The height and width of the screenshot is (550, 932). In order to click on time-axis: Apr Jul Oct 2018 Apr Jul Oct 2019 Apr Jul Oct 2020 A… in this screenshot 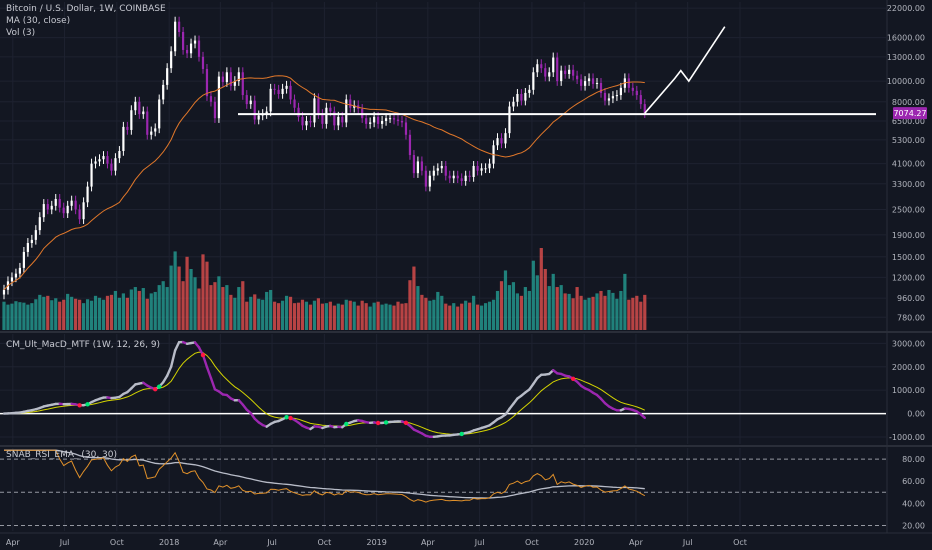, I will do `click(376, 542)`.